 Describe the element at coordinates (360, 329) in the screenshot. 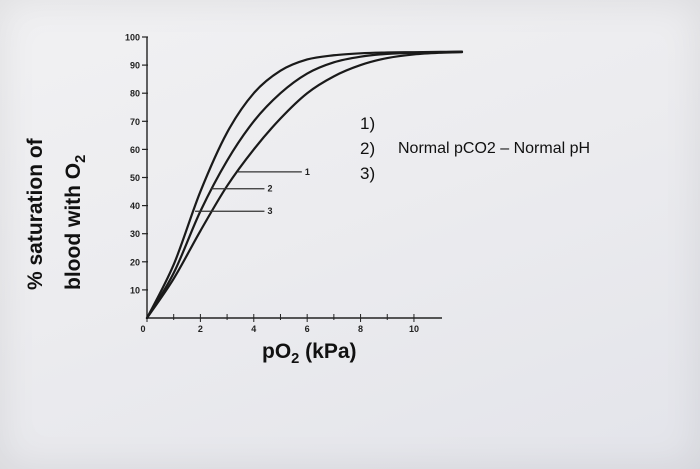

I see `x-tick-label-8: 8` at that location.